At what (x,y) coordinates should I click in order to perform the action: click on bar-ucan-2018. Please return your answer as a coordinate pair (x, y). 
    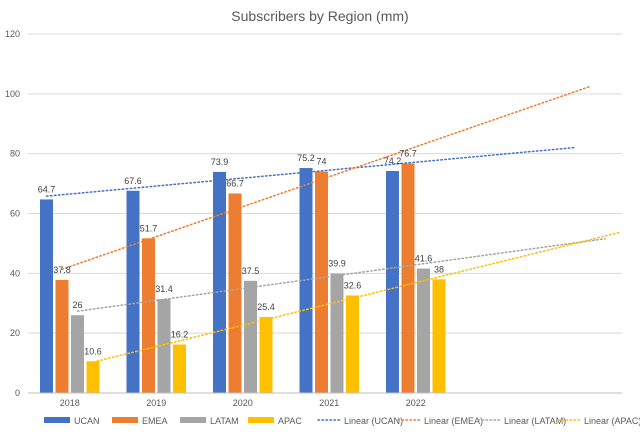
    Looking at the image, I should click on (46, 296).